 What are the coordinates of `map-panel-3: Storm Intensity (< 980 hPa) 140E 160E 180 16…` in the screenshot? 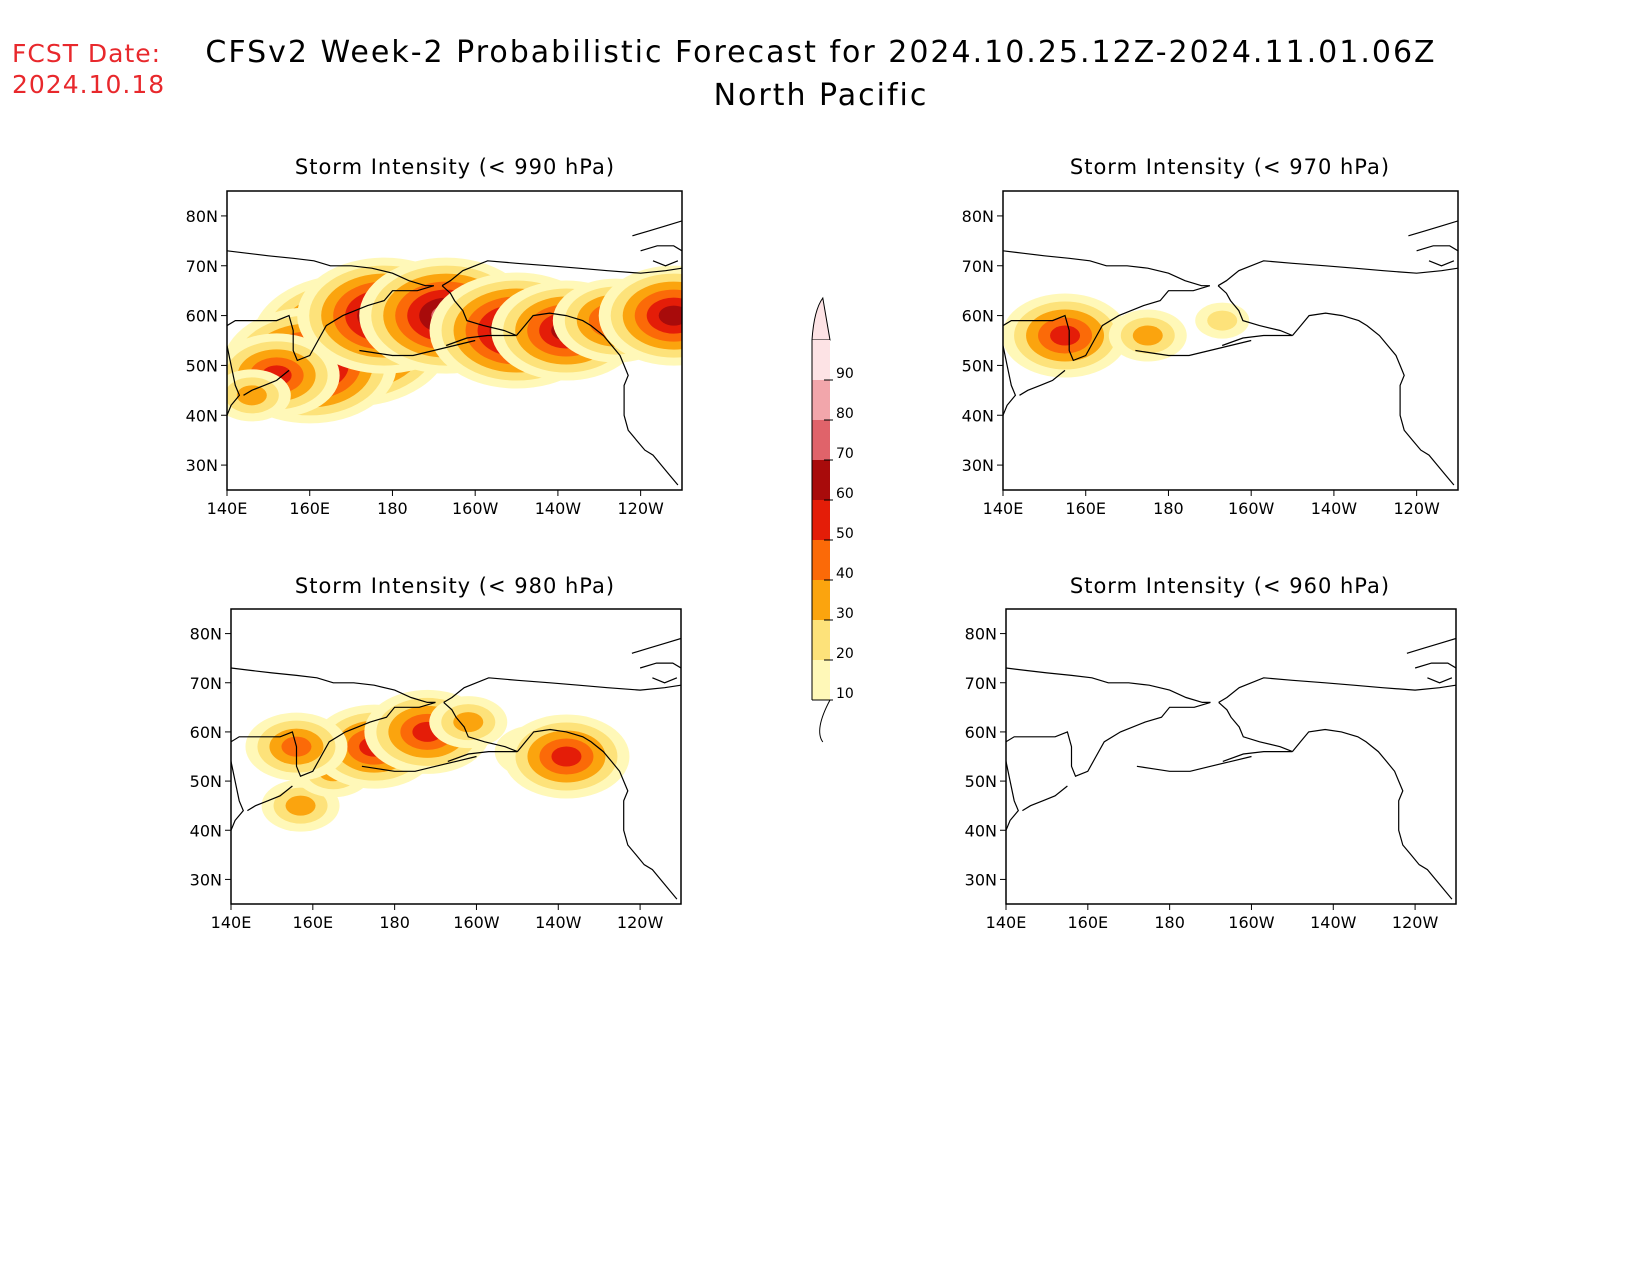 It's located at (436, 753).